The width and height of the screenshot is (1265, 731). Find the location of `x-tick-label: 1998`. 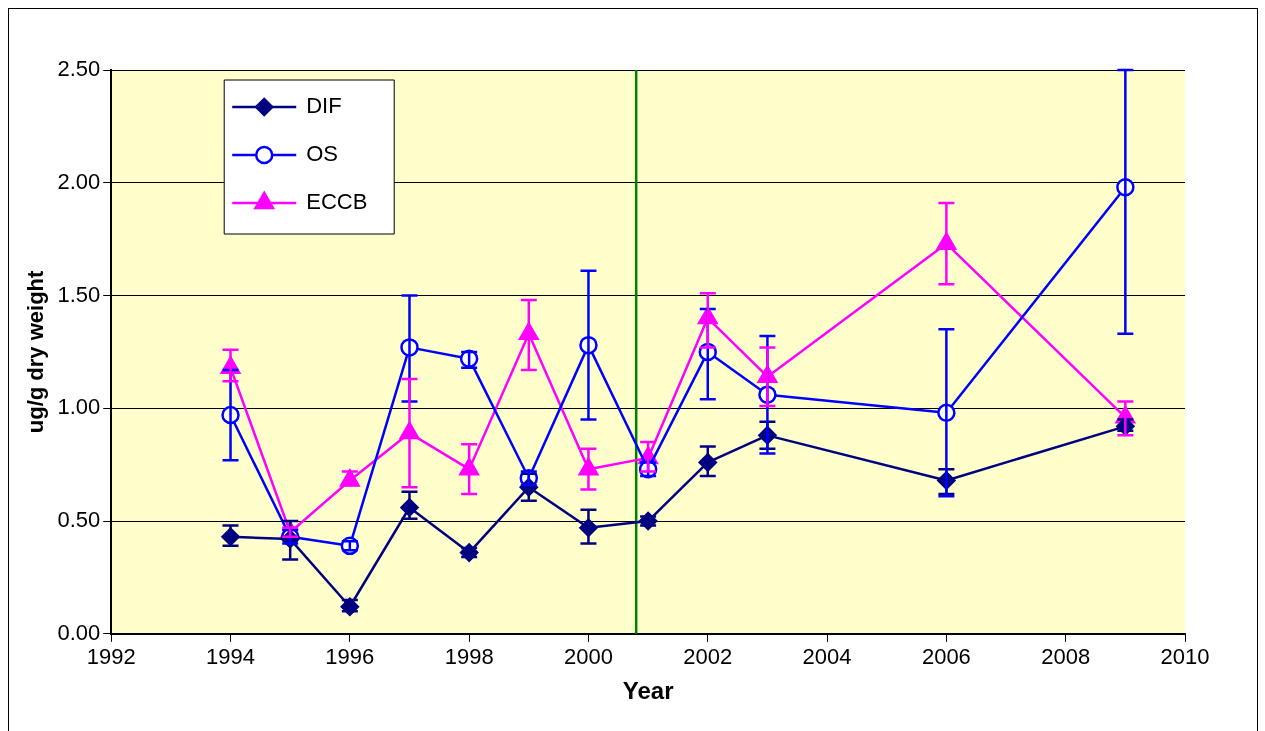

x-tick-label: 1998 is located at coordinates (469, 657).